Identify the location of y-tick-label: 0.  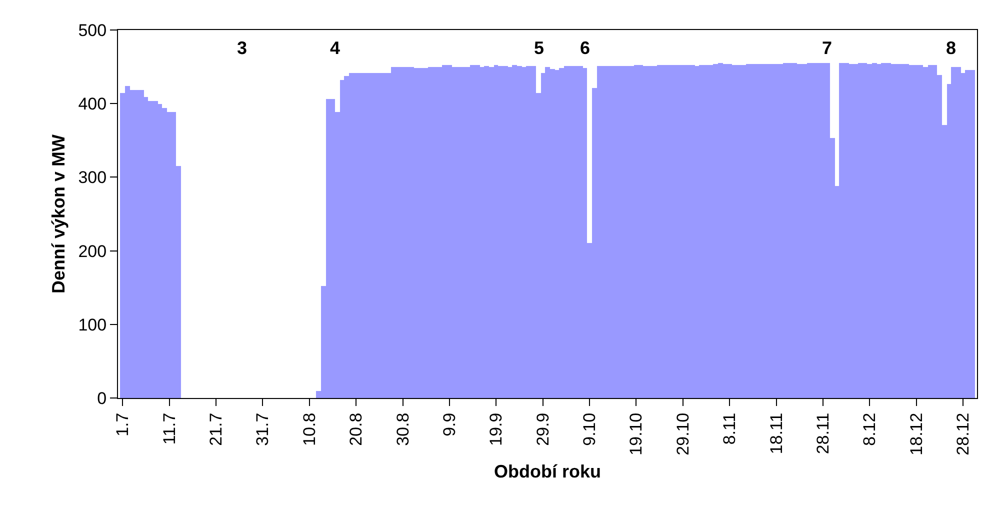
(102, 398).